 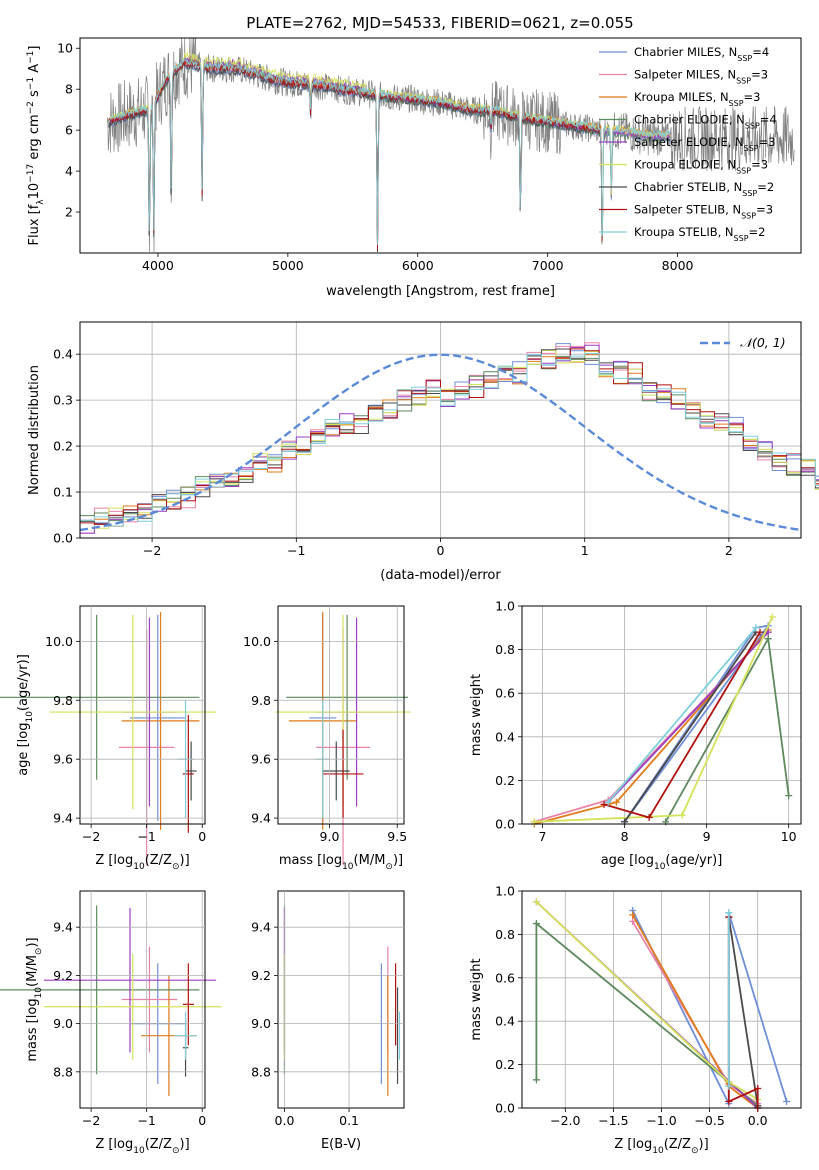 I want to click on residual-histogram-salpeter-miles, so click(x=449, y=438).